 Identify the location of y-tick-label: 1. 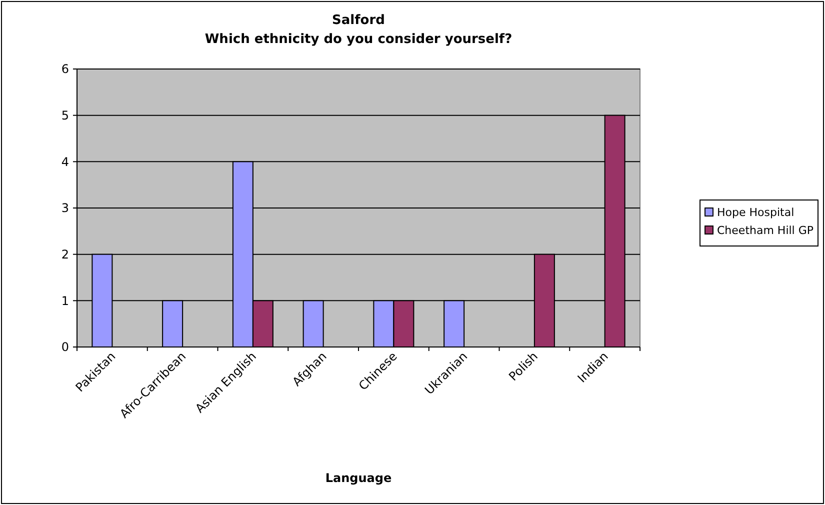
(65, 301).